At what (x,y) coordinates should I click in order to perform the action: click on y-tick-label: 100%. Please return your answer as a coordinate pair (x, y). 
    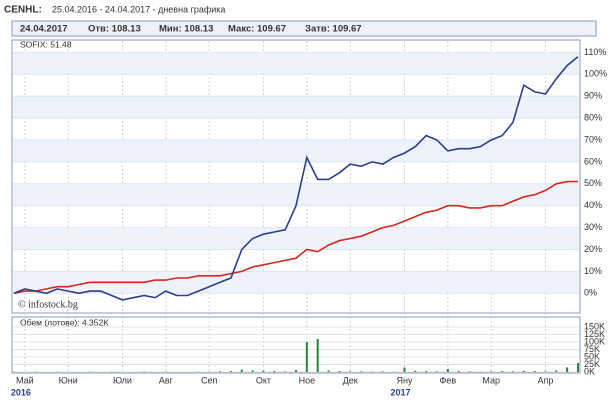
    Looking at the image, I should click on (595, 74).